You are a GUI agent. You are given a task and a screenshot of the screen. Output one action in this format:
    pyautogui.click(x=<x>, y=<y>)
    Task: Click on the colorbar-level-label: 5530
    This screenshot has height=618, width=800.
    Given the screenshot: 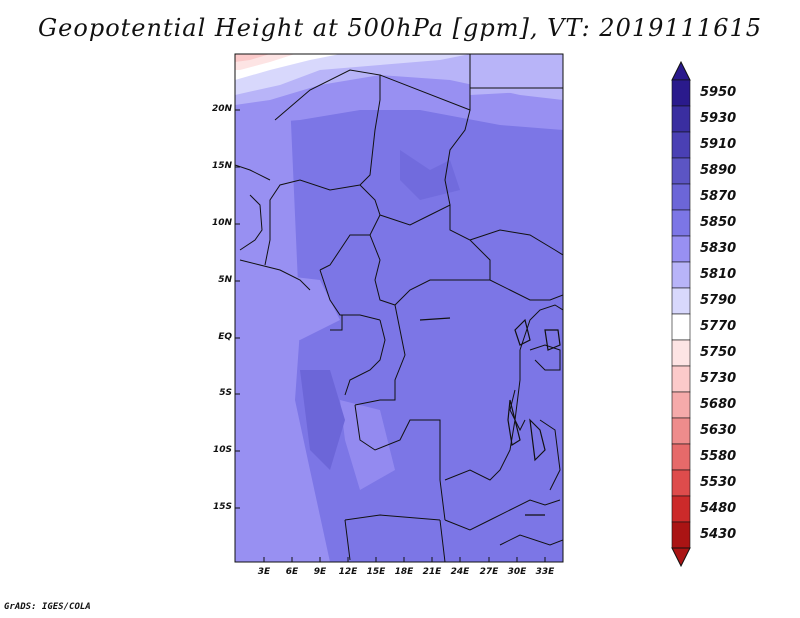 What is the action you would take?
    pyautogui.click(x=718, y=482)
    